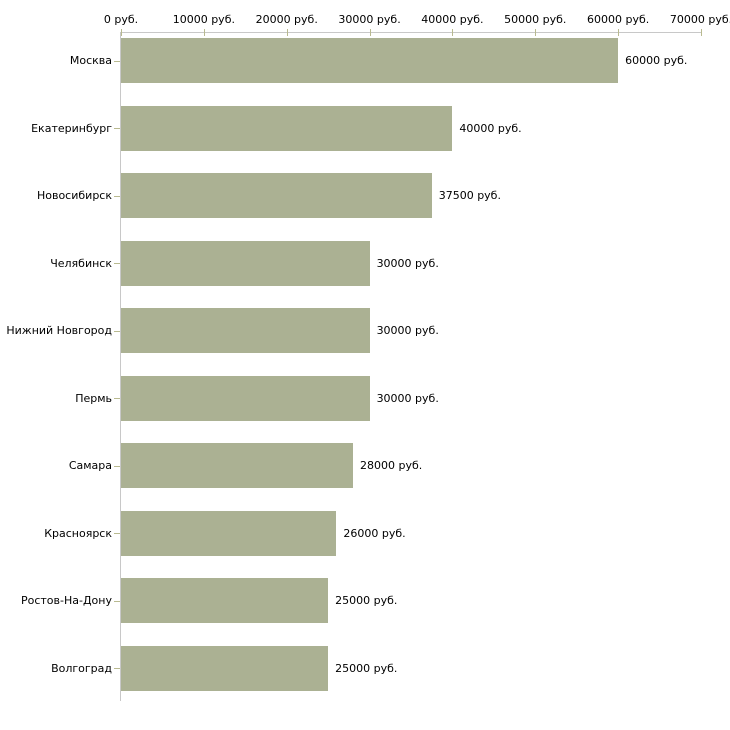 Image resolution: width=730 pixels, height=730 pixels. Describe the element at coordinates (78, 533) in the screenshot. I see `category-label: Красноярск` at that location.